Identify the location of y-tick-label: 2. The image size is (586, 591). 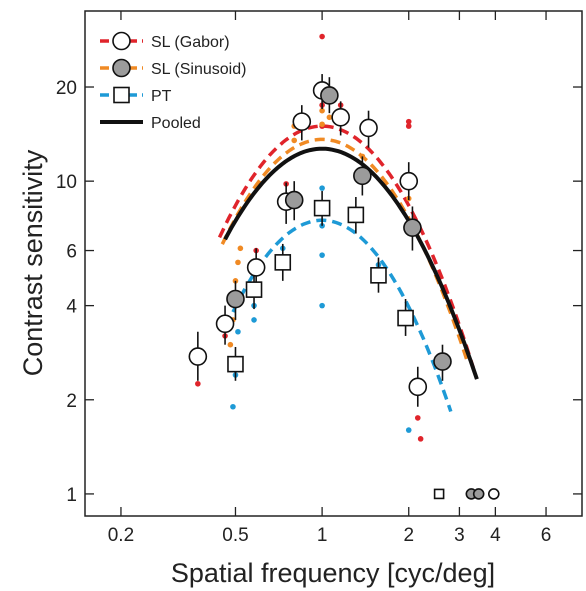
(71, 401).